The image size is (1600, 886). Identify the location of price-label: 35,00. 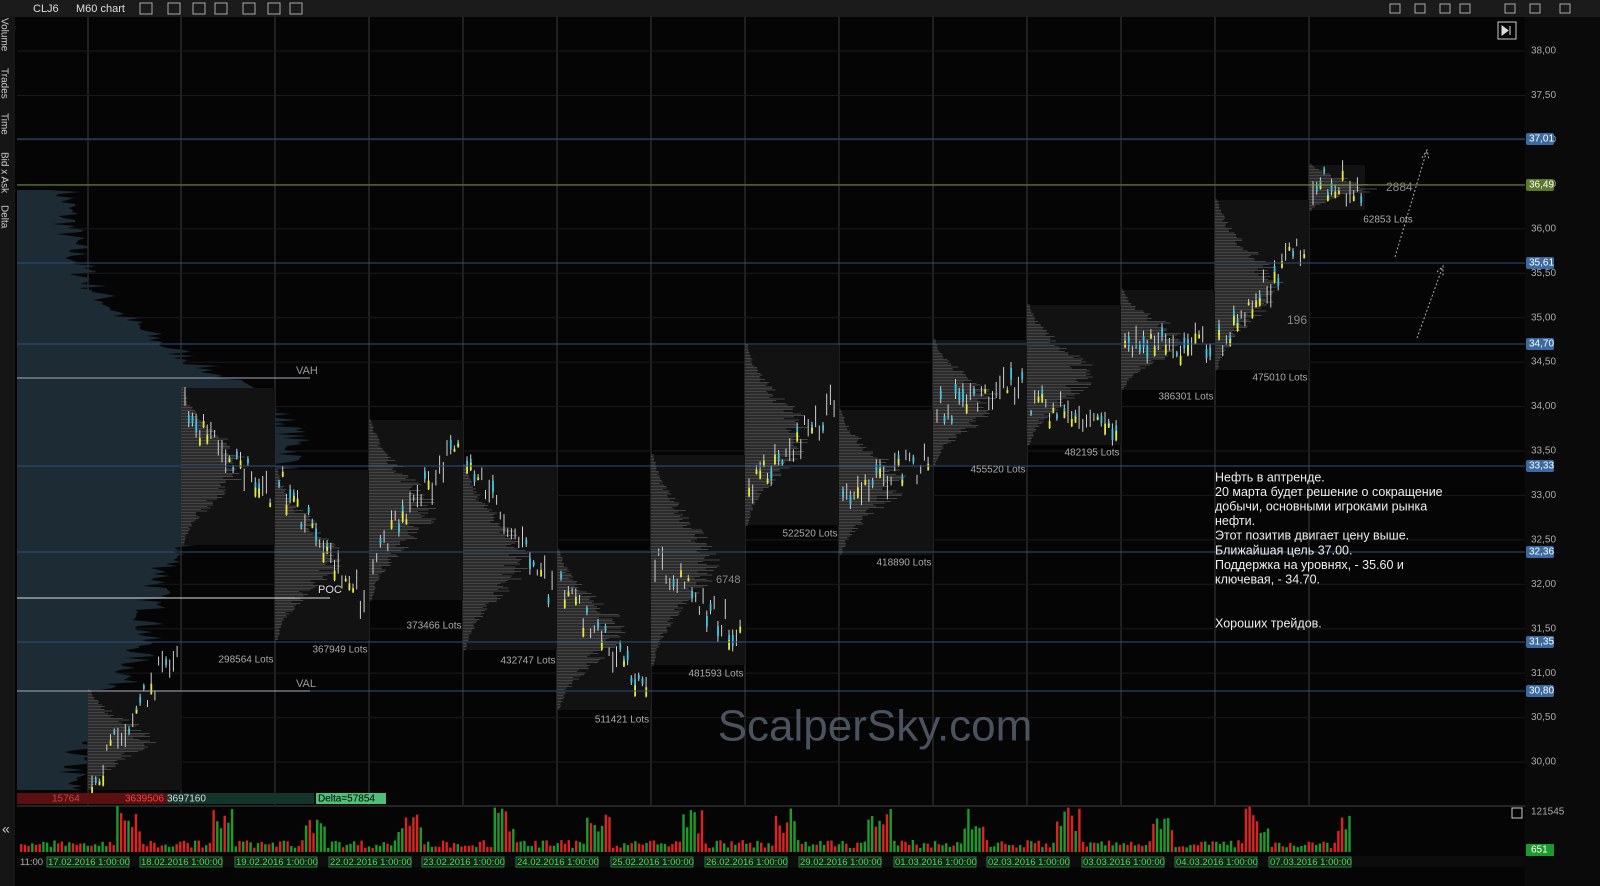
(1543, 317).